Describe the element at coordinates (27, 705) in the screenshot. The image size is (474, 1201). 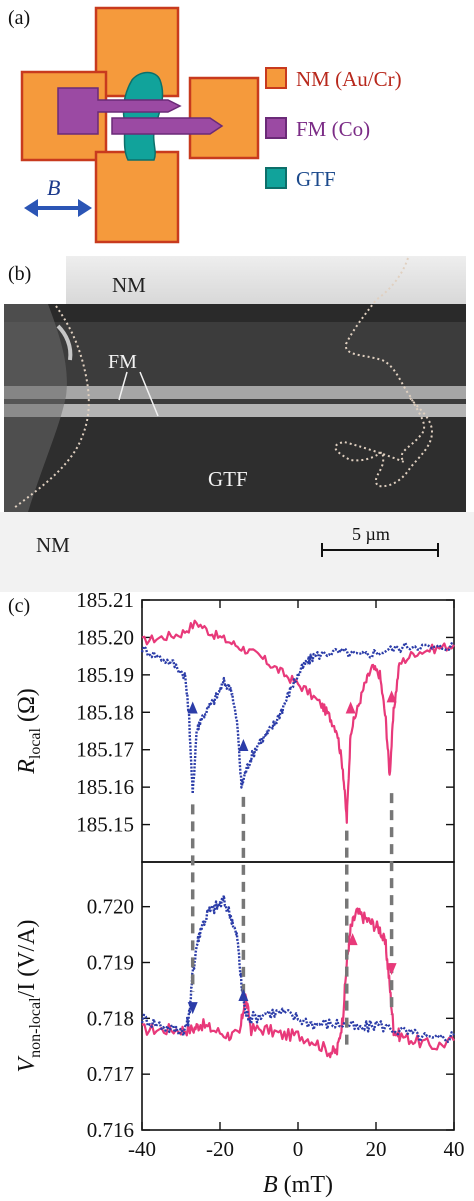
I see `top-y-axis-title-unit: (Ω)` at that location.